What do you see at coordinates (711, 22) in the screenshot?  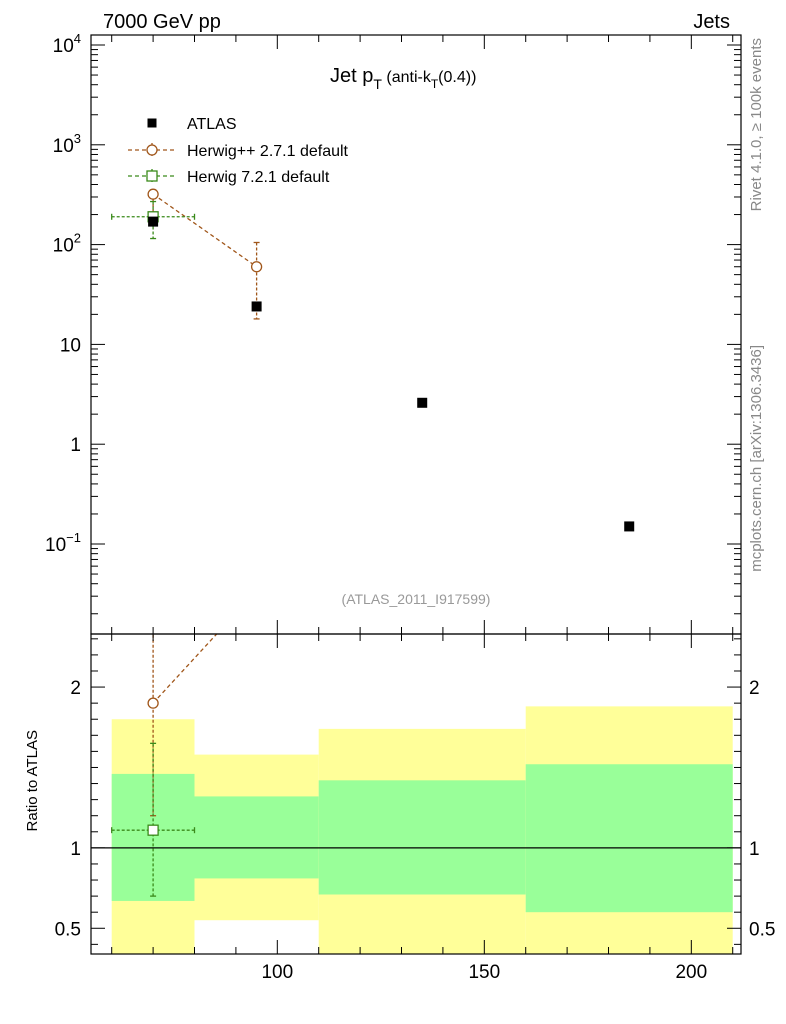 I see `process-label: Jets` at bounding box center [711, 22].